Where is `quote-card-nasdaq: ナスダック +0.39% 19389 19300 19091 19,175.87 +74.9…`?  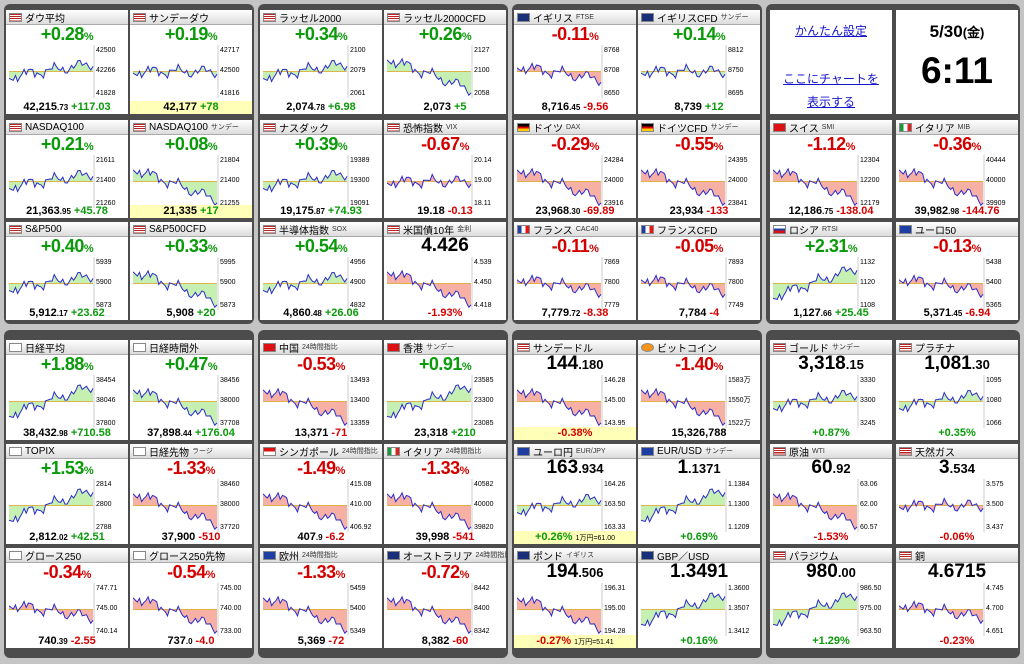
quote-card-nasdaq: ナスダック +0.39% 19389 19300 19091 19,175.87 +74.9… is located at coordinates (321, 169).